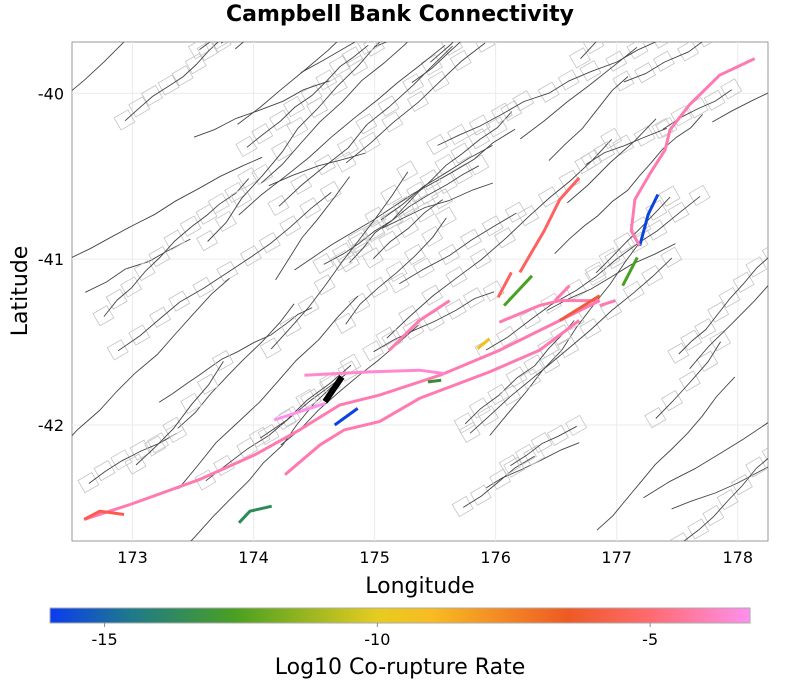 This screenshot has height=688, width=800. I want to click on colorbar-ticks: -15 -10 -5, so click(374, 636).